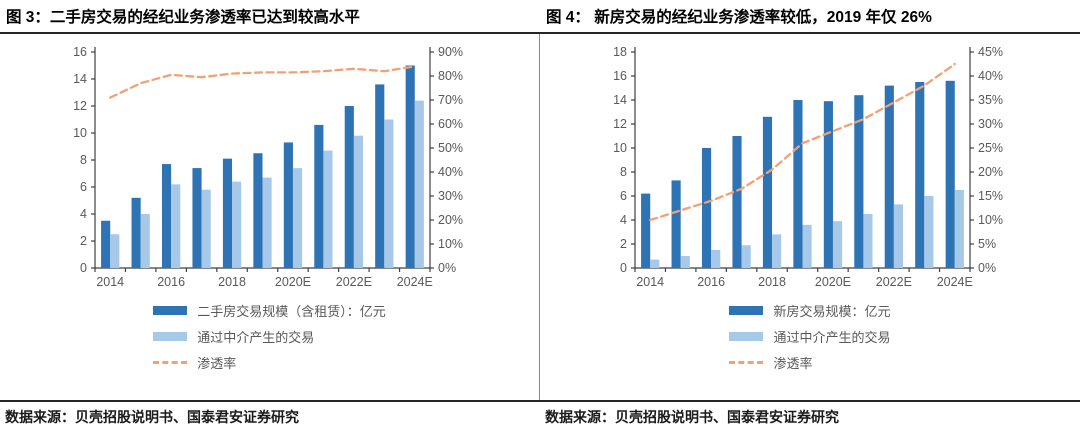 The width and height of the screenshot is (1080, 432). I want to click on dashed-line-swatch, so click(170, 362).